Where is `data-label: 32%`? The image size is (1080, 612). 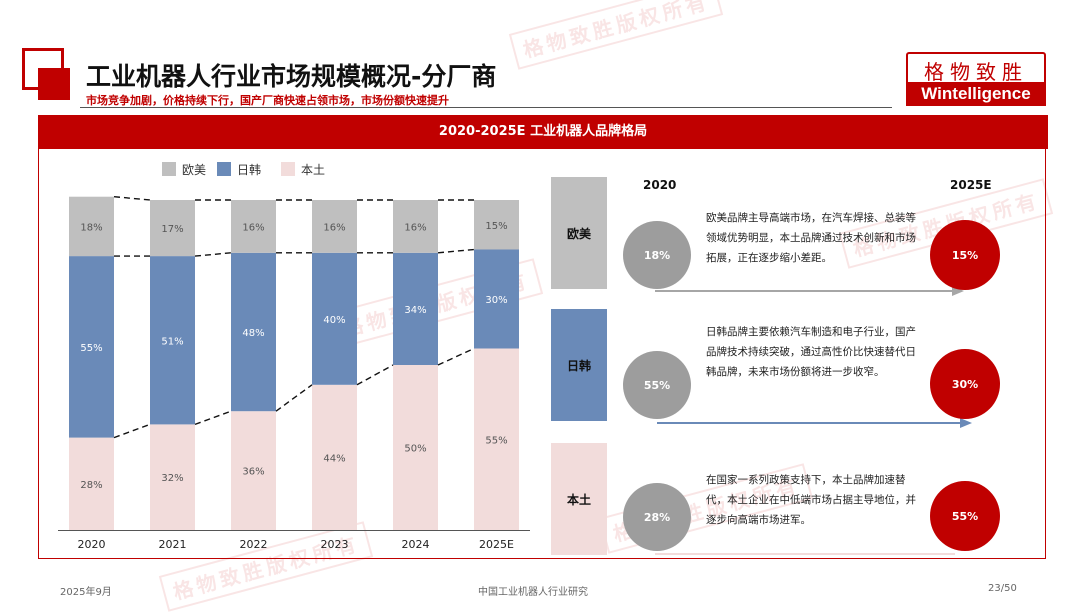
data-label: 32% is located at coordinates (172, 478).